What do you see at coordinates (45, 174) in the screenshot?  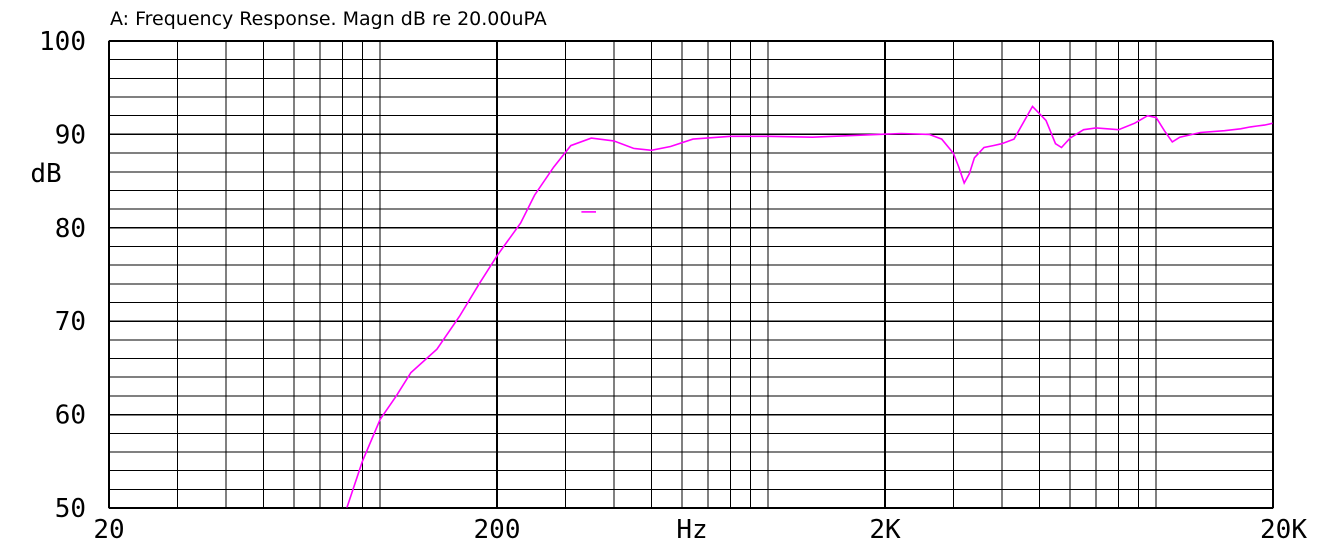 I see `y-axis-label: dB` at bounding box center [45, 174].